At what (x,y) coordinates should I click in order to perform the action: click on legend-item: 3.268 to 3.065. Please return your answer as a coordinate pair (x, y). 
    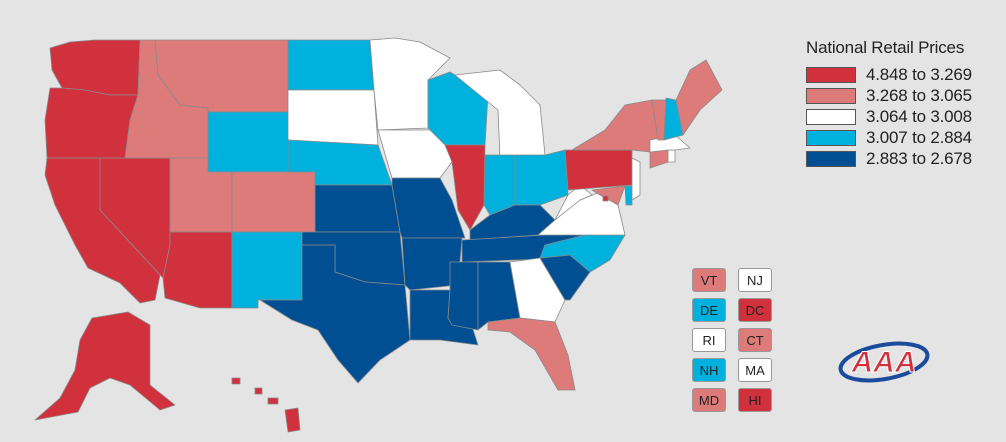
    Looking at the image, I should click on (901, 95).